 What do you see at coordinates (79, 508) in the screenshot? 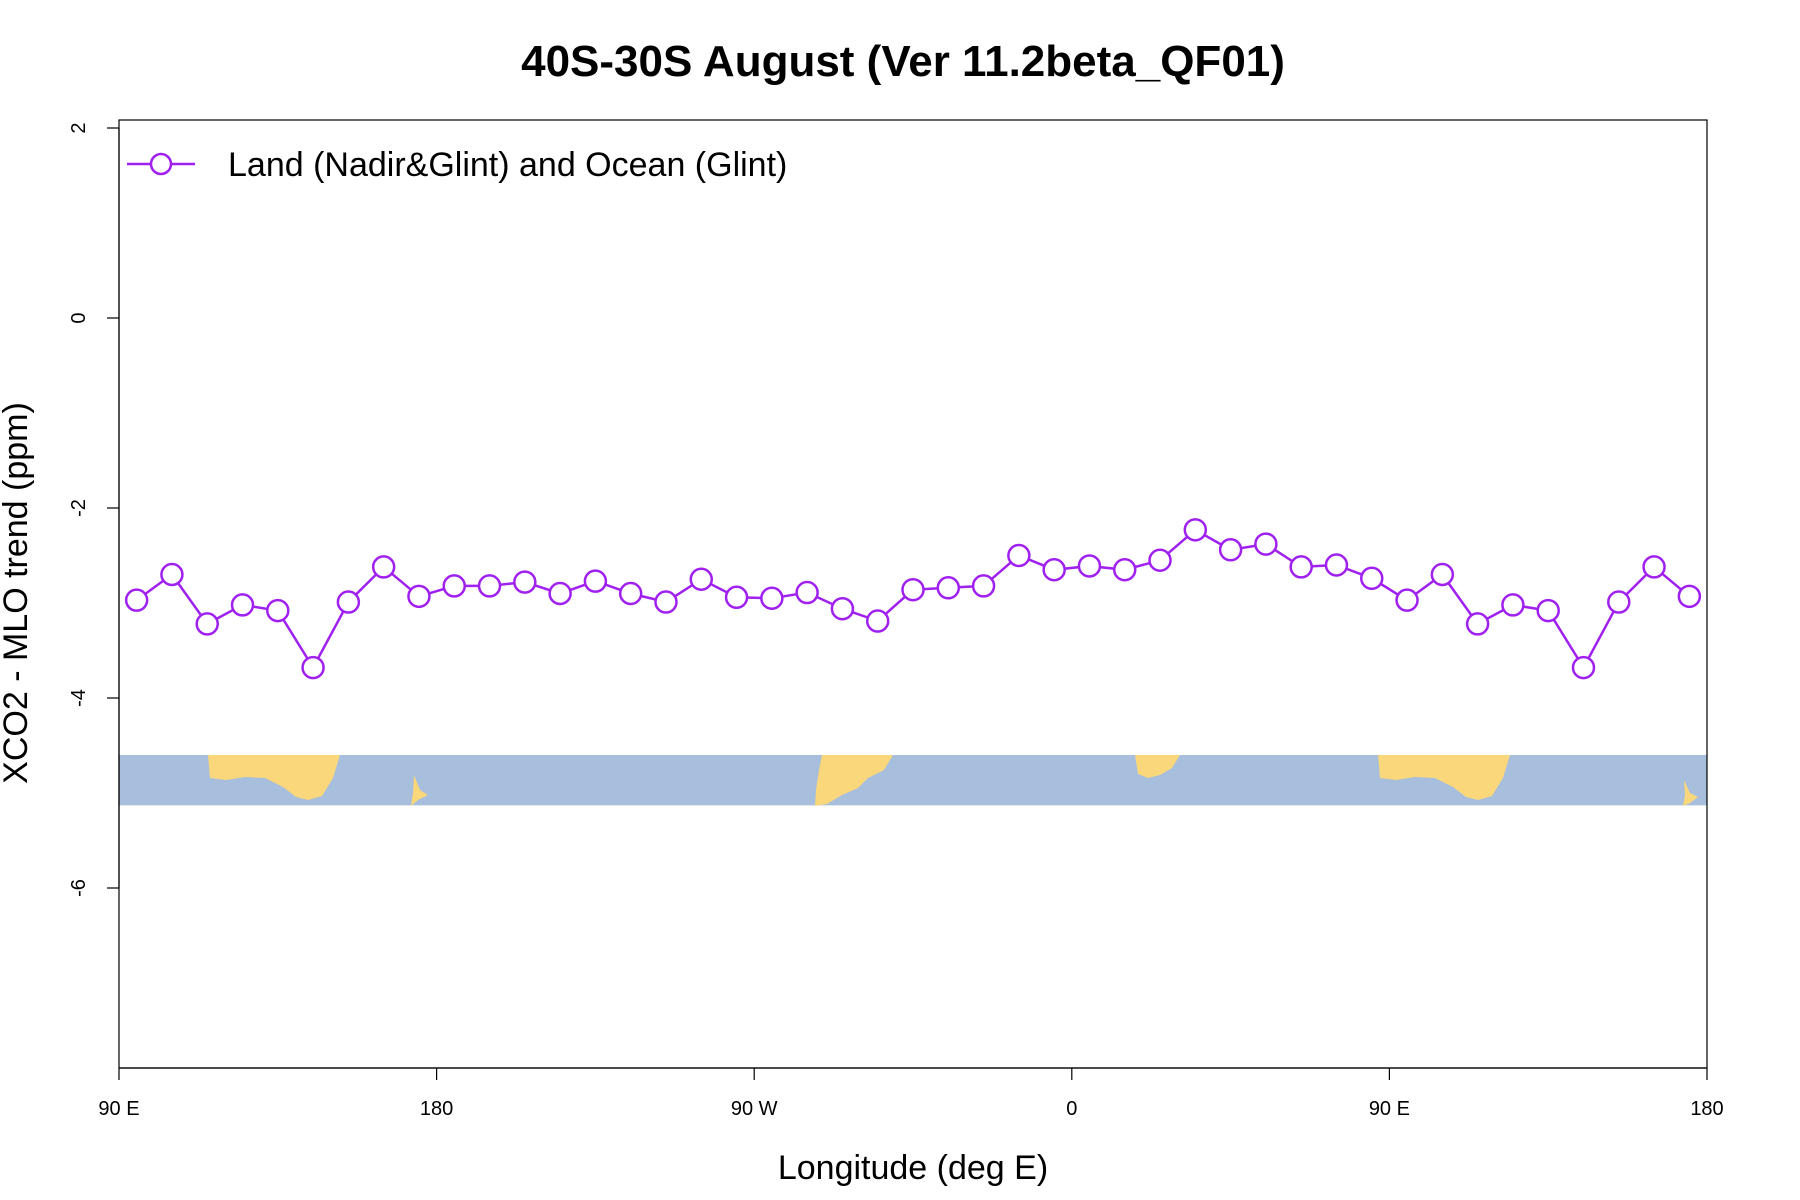
I see `y-tick-label: -2` at bounding box center [79, 508].